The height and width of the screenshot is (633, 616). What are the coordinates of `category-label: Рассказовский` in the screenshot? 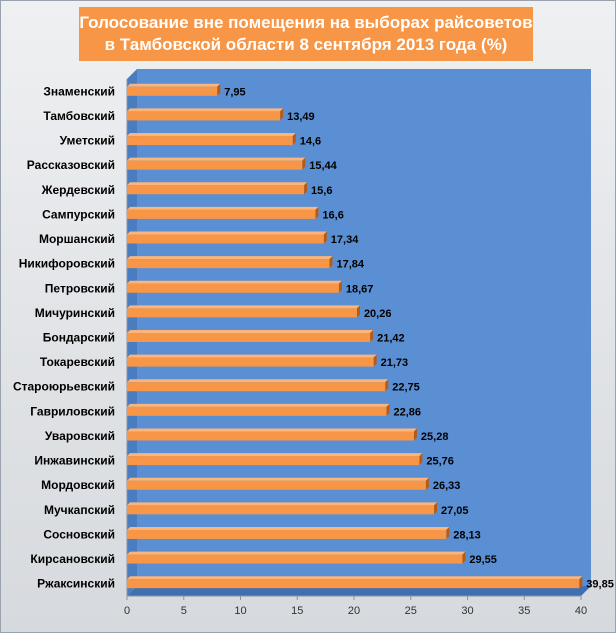 It's located at (71, 165).